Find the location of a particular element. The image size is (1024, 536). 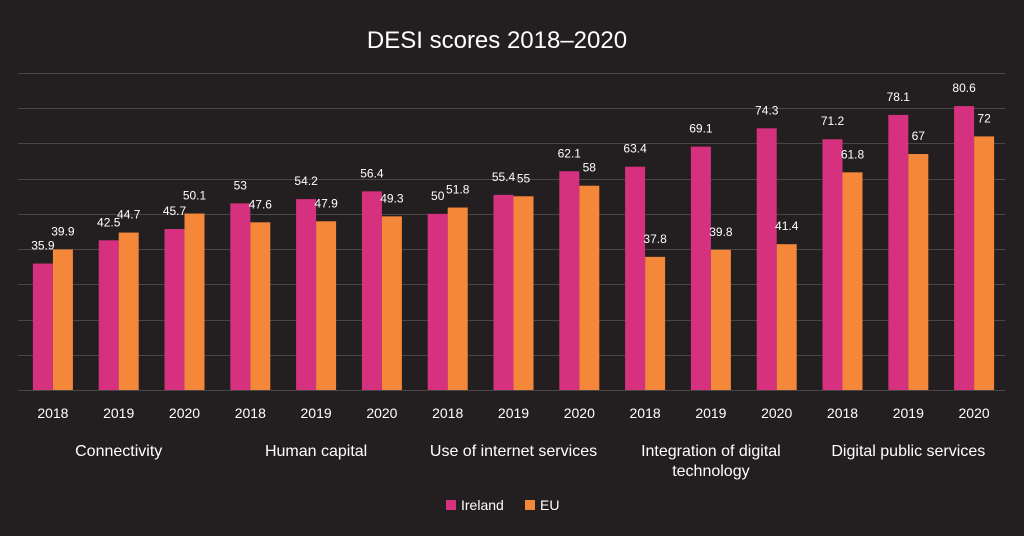

data-label-eu: 72 is located at coordinates (984, 118).